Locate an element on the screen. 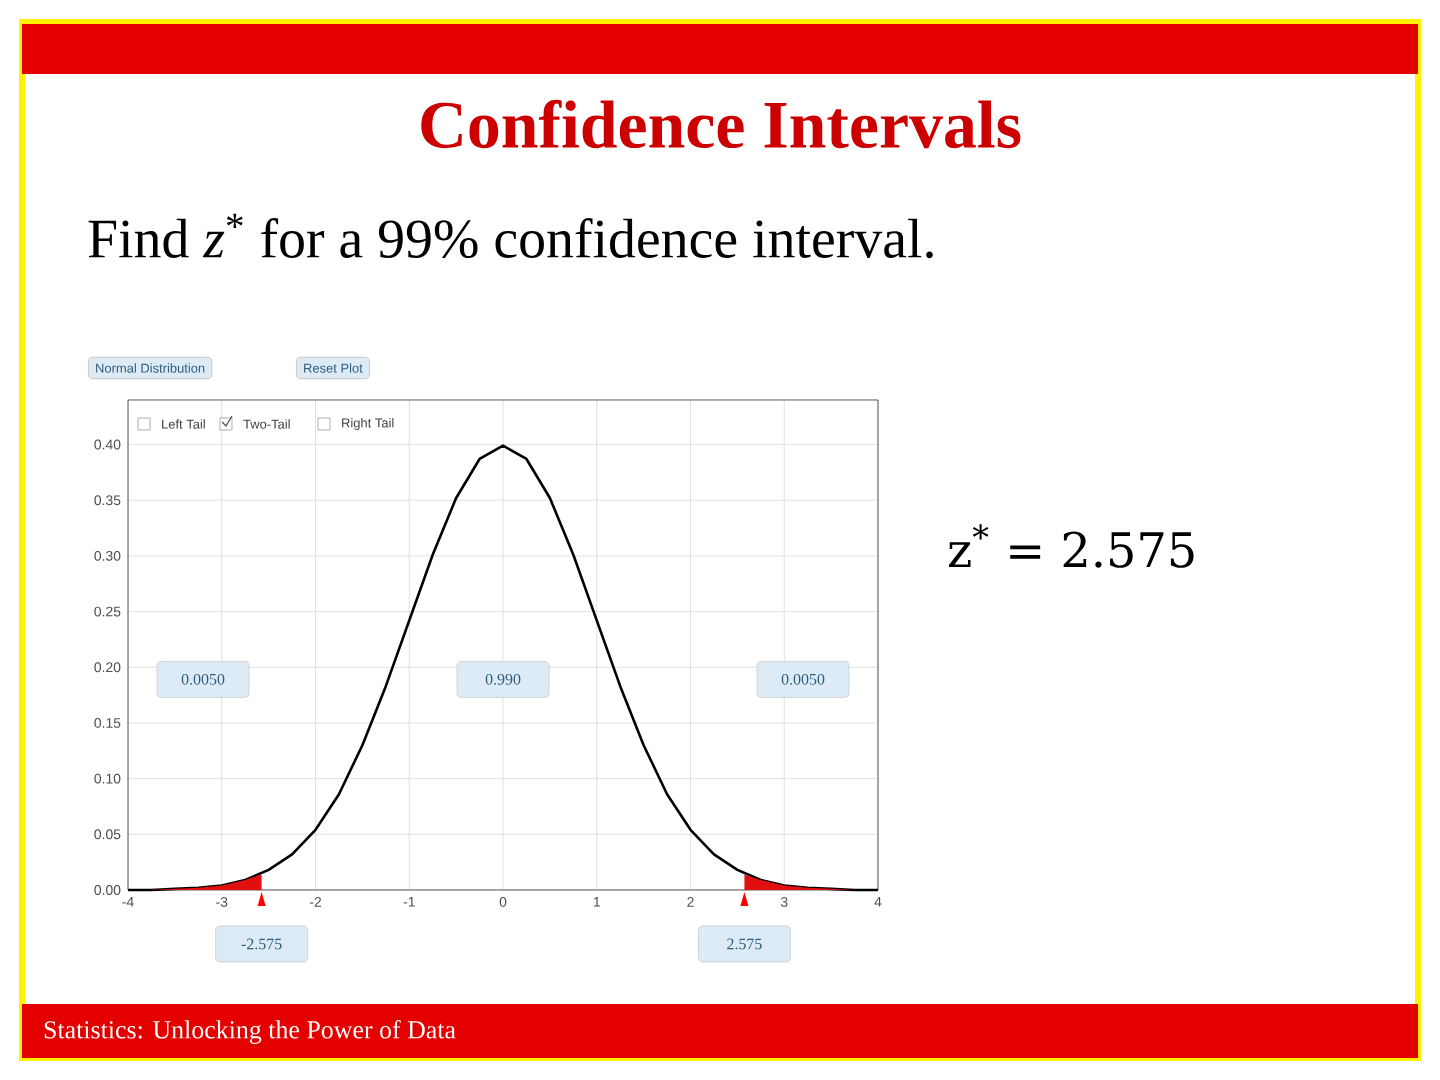  text: z$^{*}$ = 2.575 is located at coordinates (1071, 546).